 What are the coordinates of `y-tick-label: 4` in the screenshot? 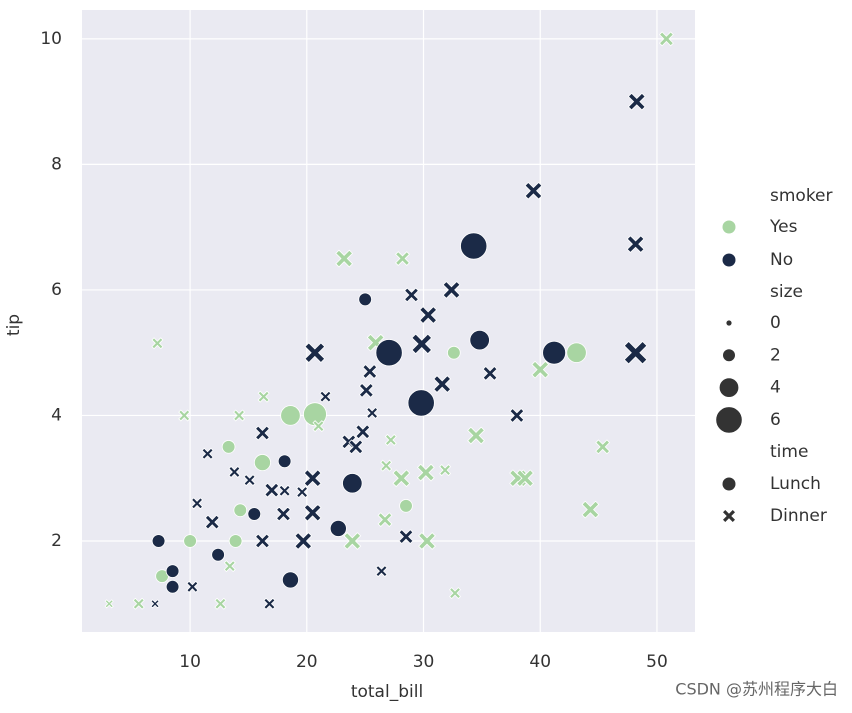 It's located at (56, 415).